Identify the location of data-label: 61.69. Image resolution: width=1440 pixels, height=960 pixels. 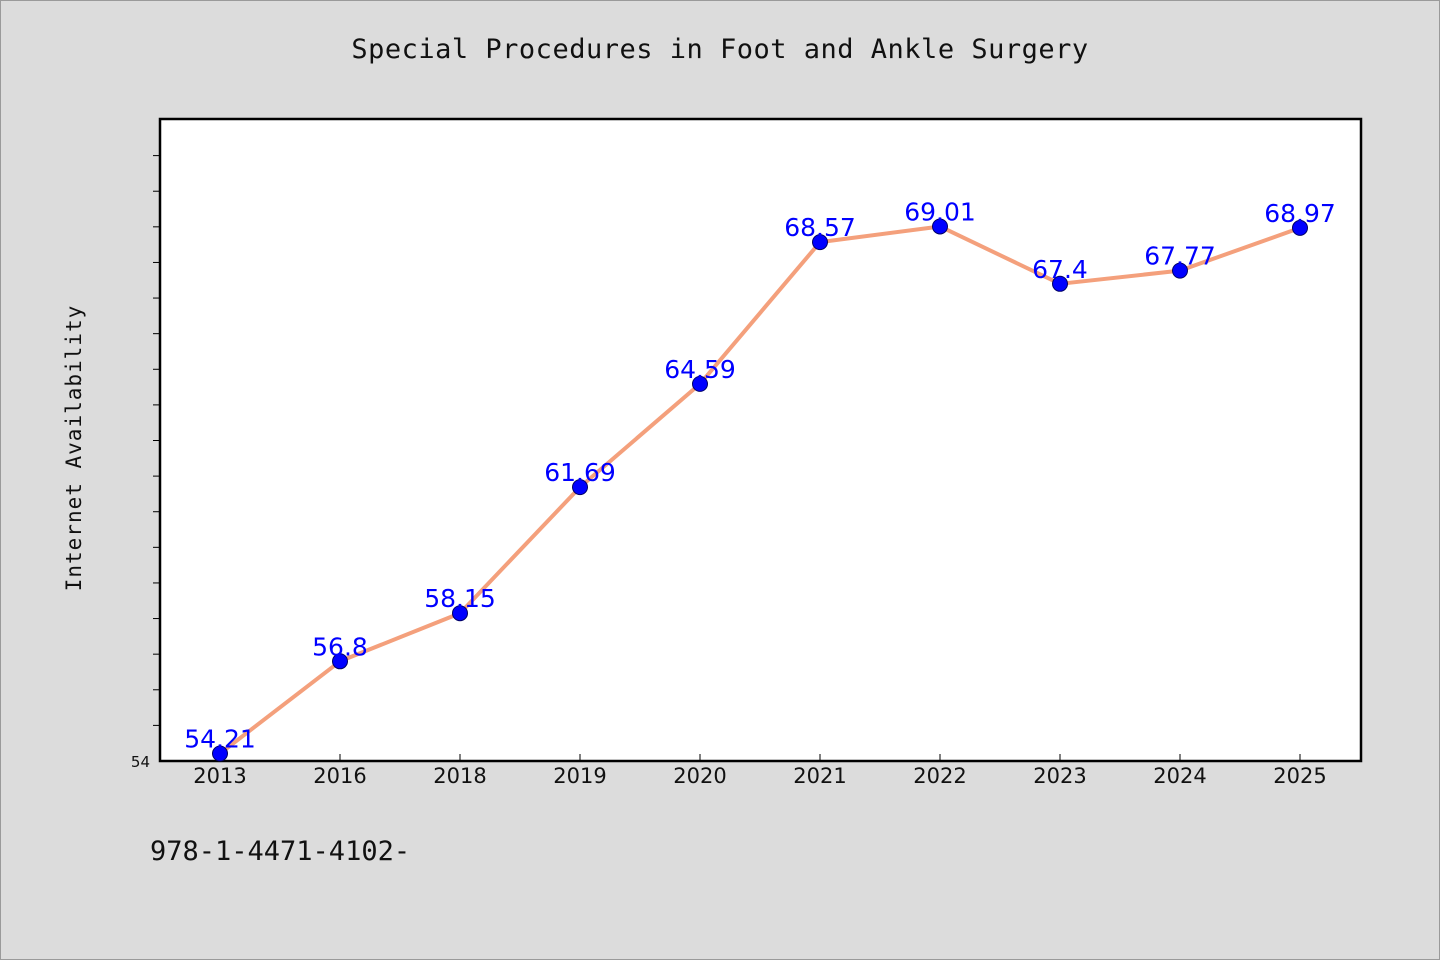
(580, 472).